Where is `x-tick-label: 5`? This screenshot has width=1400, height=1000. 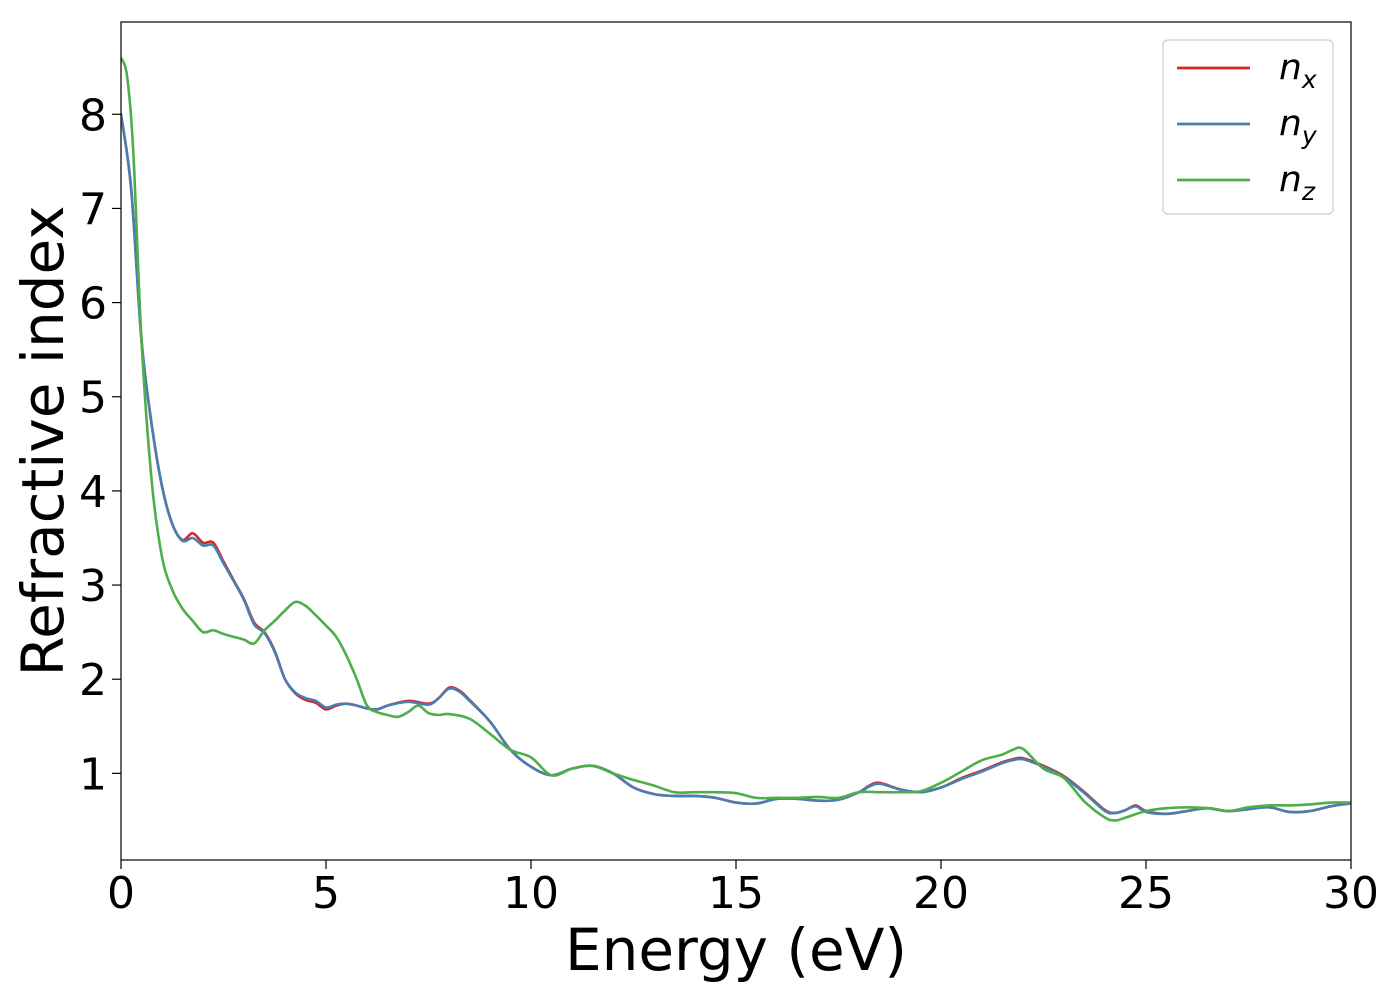 x-tick-label: 5 is located at coordinates (326, 893).